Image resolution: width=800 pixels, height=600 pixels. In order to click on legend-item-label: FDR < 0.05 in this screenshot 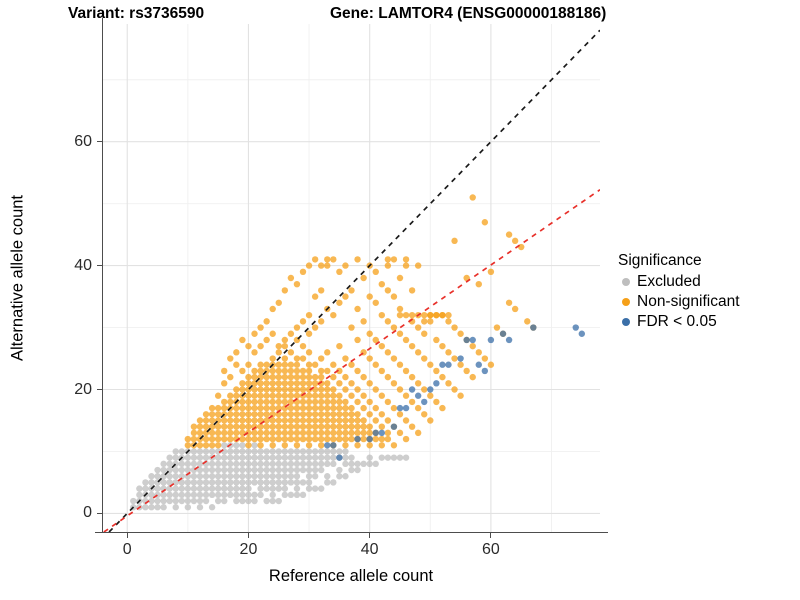, I will do `click(677, 322)`.